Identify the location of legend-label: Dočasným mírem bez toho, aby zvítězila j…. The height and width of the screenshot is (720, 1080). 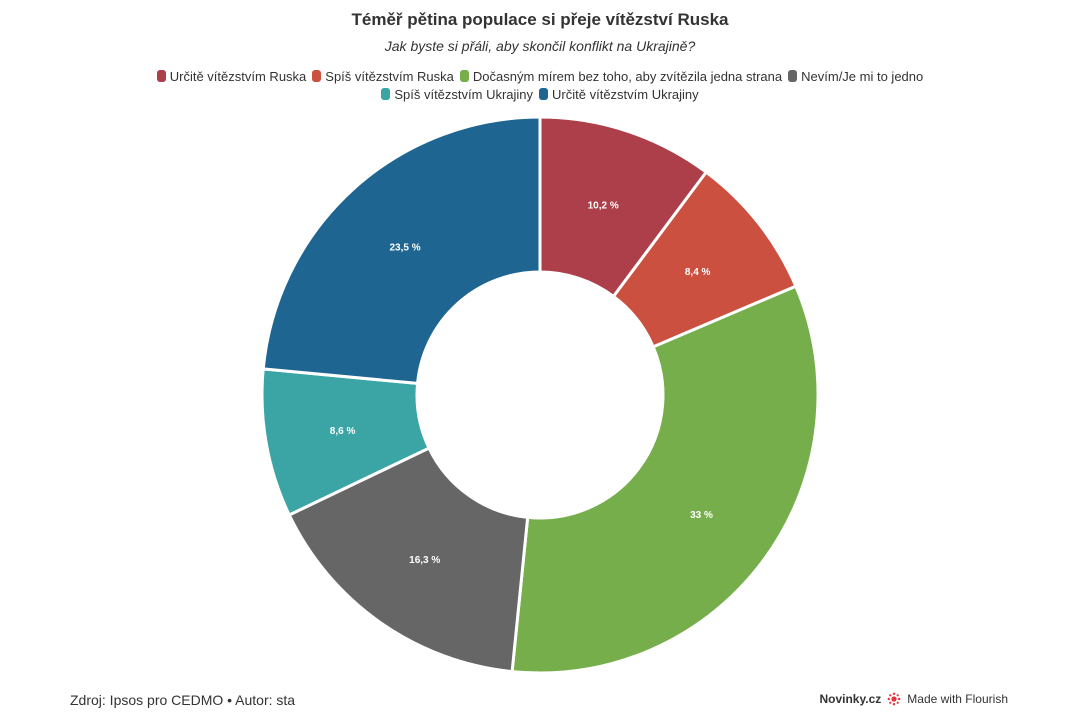
(627, 76).